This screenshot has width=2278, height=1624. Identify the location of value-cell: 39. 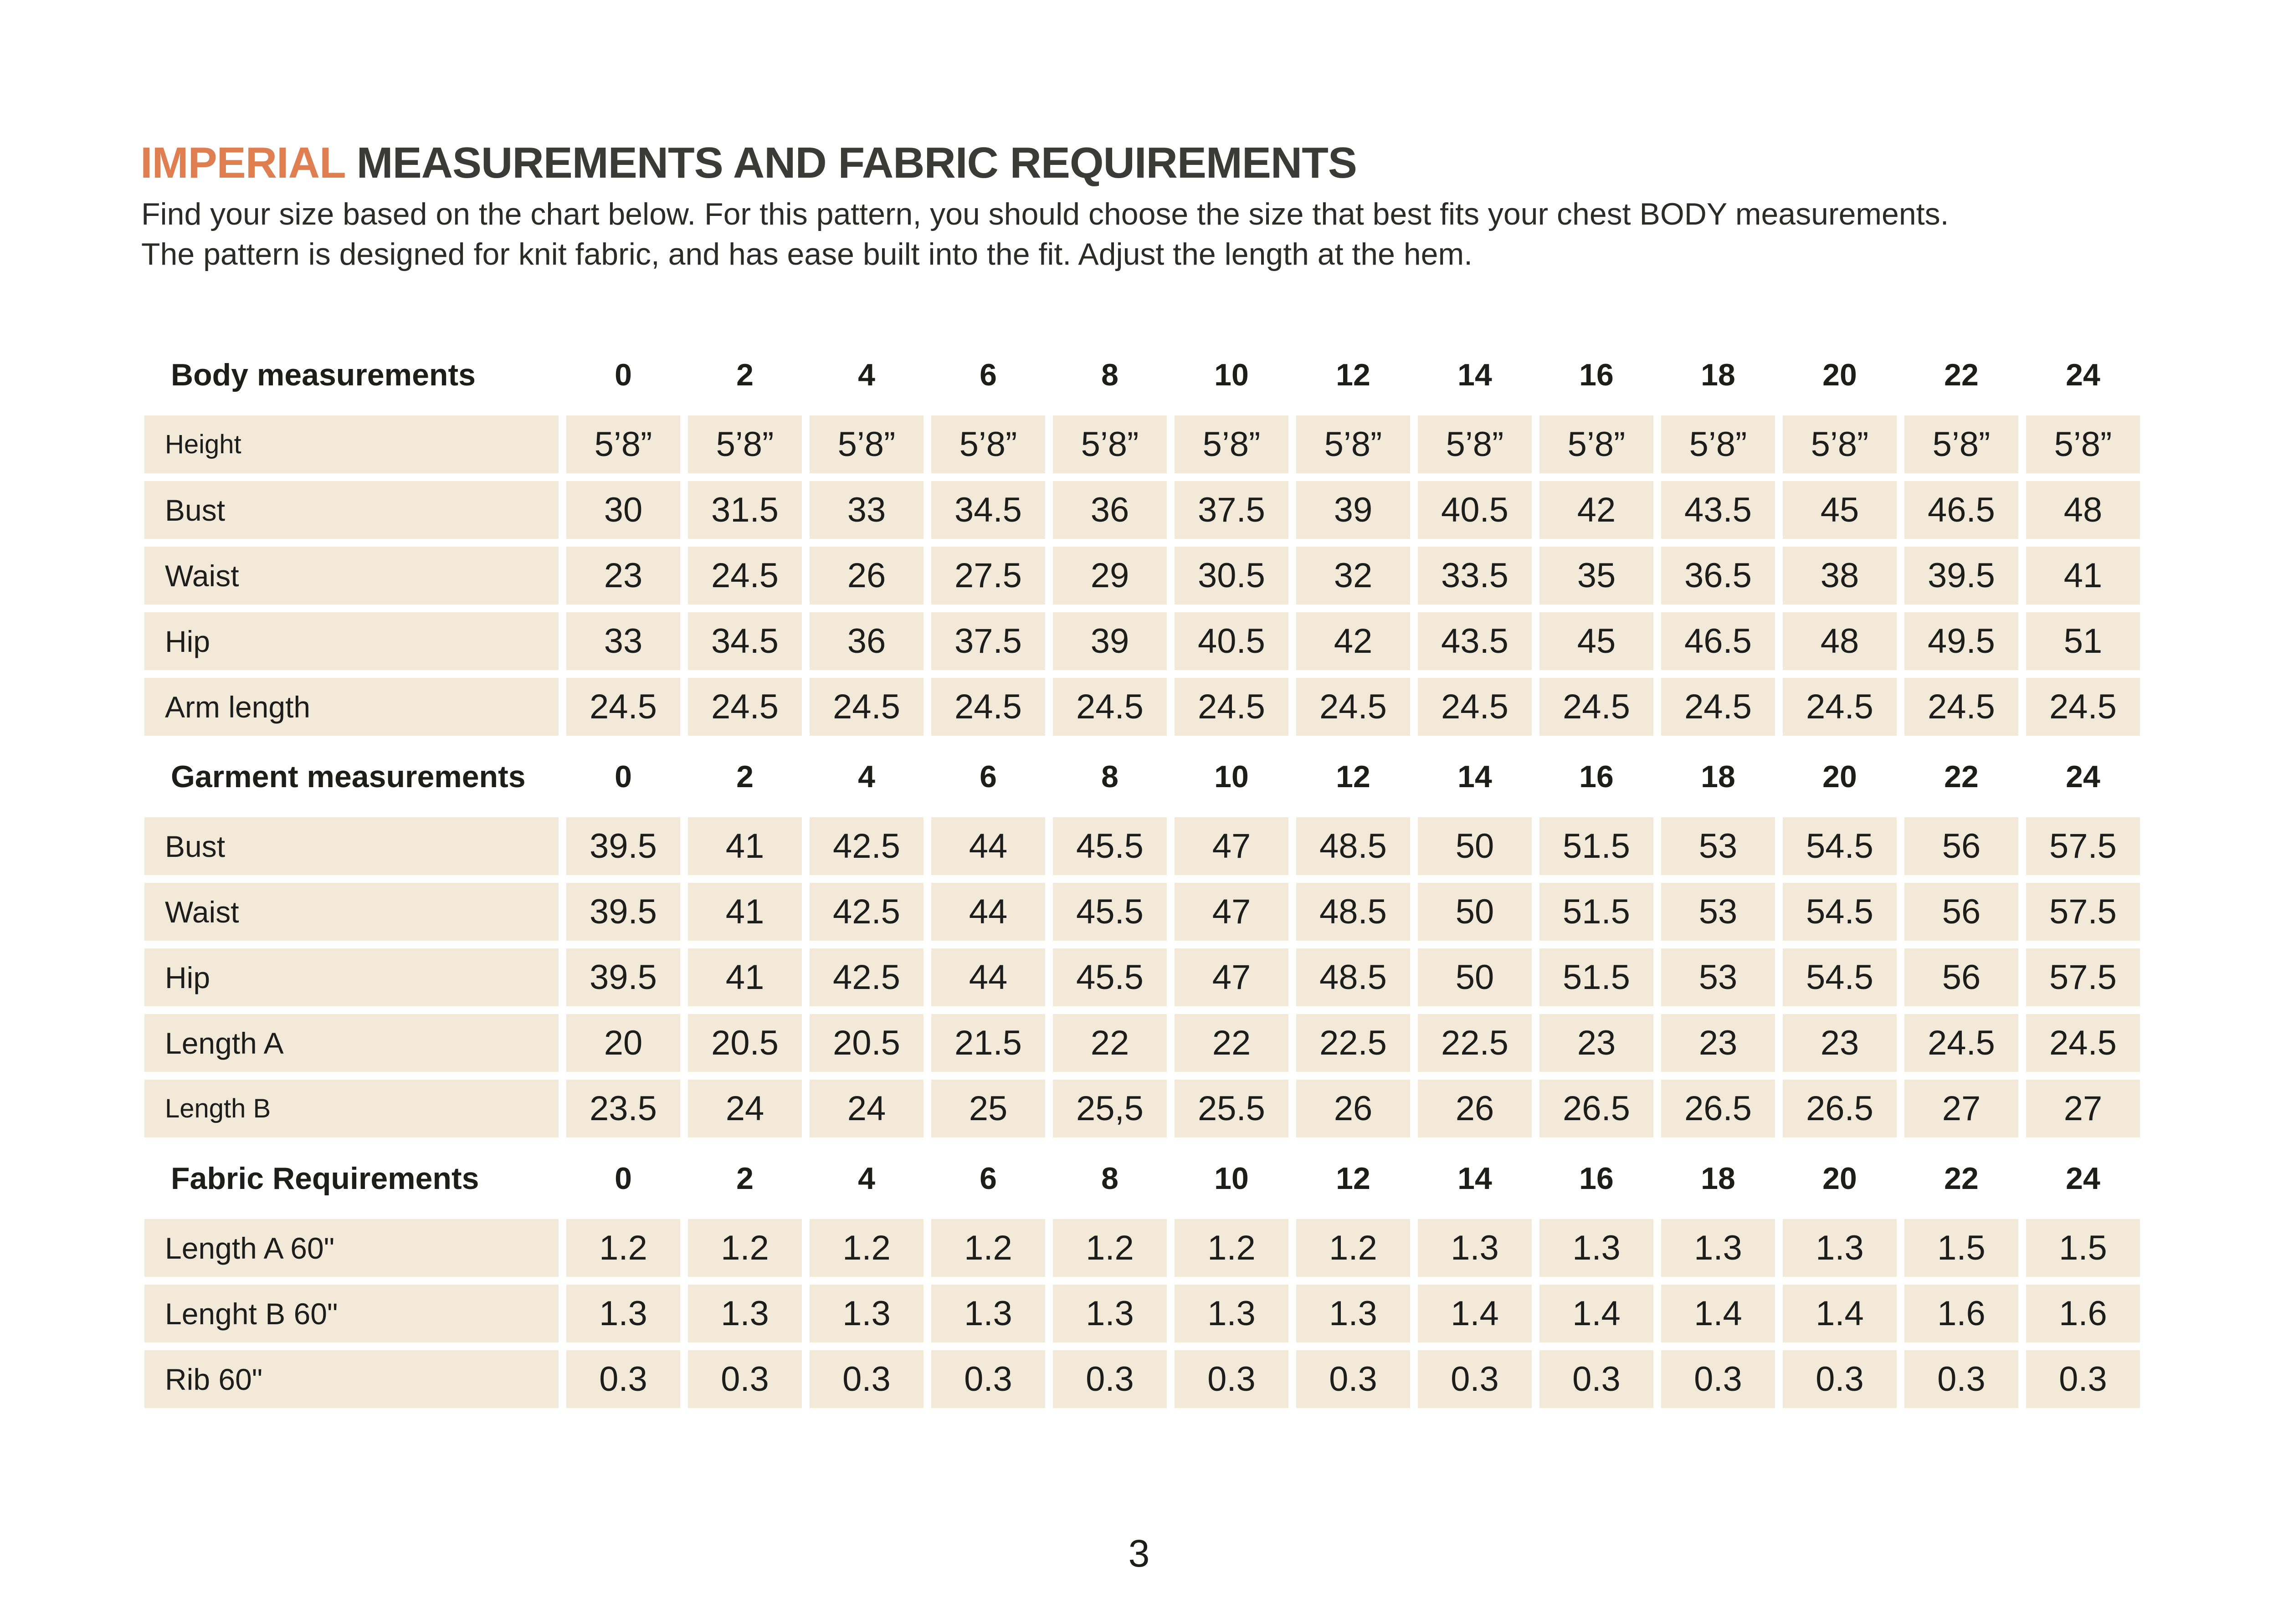
(1353, 510).